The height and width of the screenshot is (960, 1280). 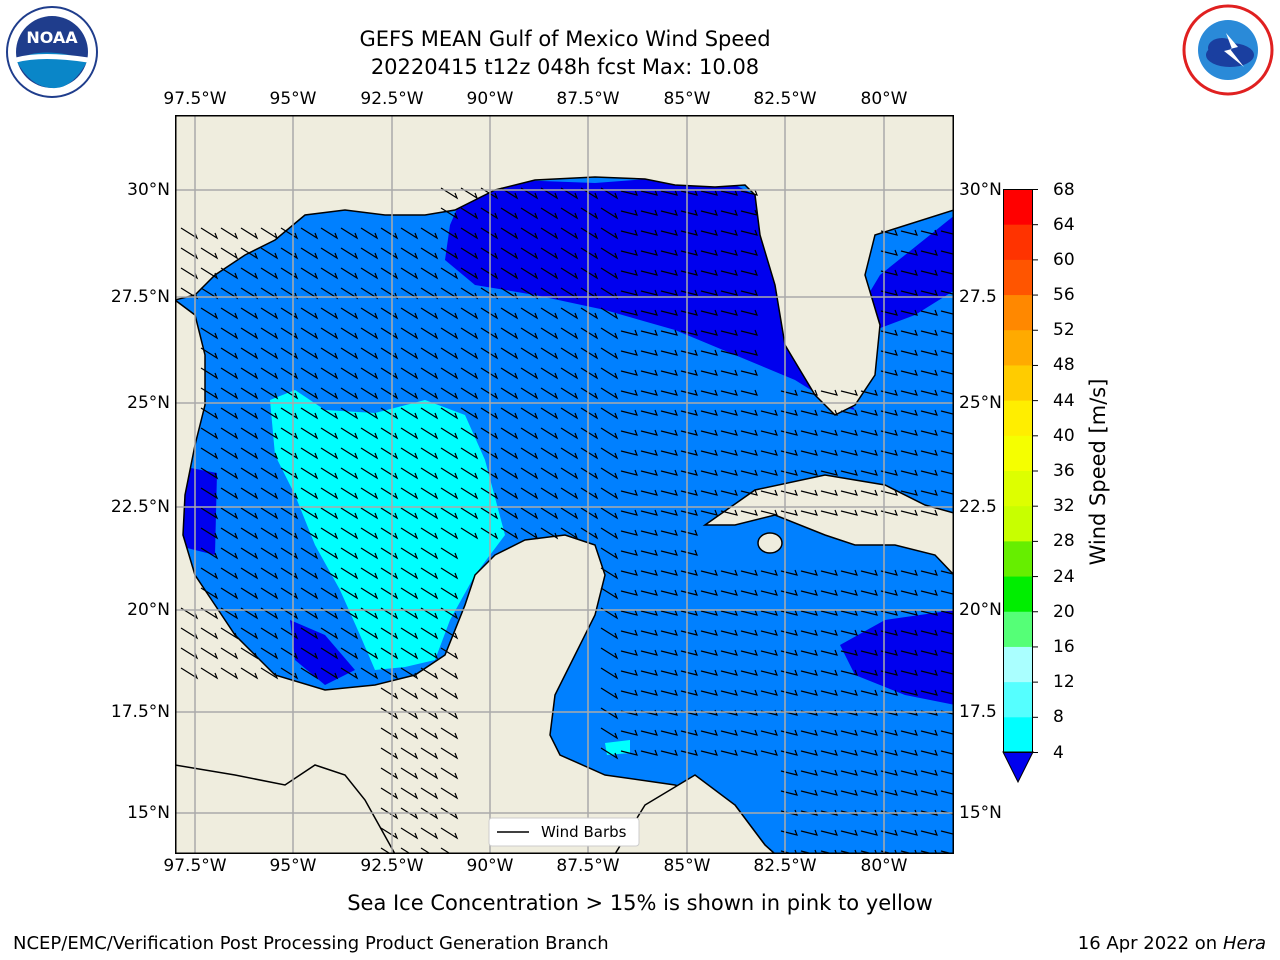 I want to click on lon-label-top: 97.5°W, so click(x=195, y=99).